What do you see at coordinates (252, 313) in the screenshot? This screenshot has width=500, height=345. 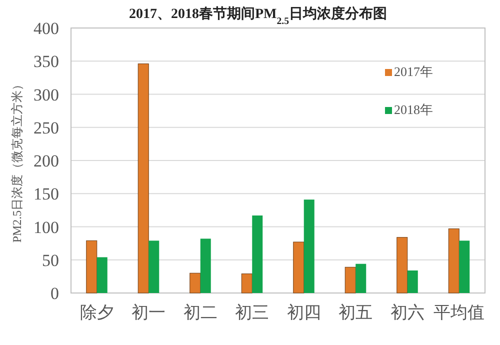 I see `x-tick-label: 初三` at bounding box center [252, 313].